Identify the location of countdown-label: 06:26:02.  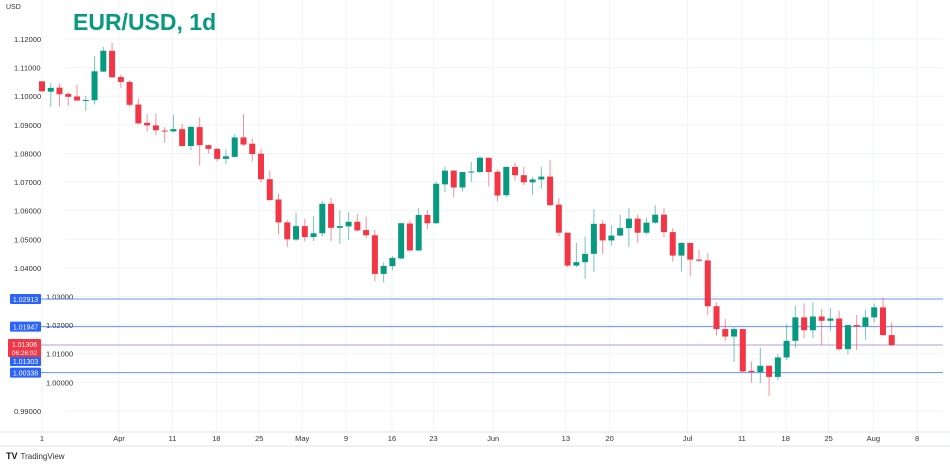
(25, 353).